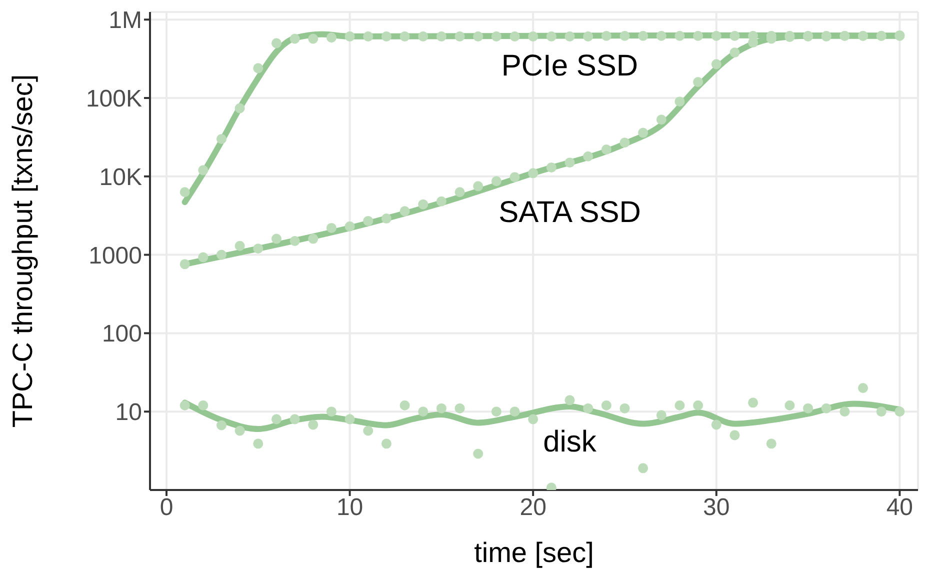 The height and width of the screenshot is (579, 931). I want to click on x-tick-label: 20, so click(533, 508).